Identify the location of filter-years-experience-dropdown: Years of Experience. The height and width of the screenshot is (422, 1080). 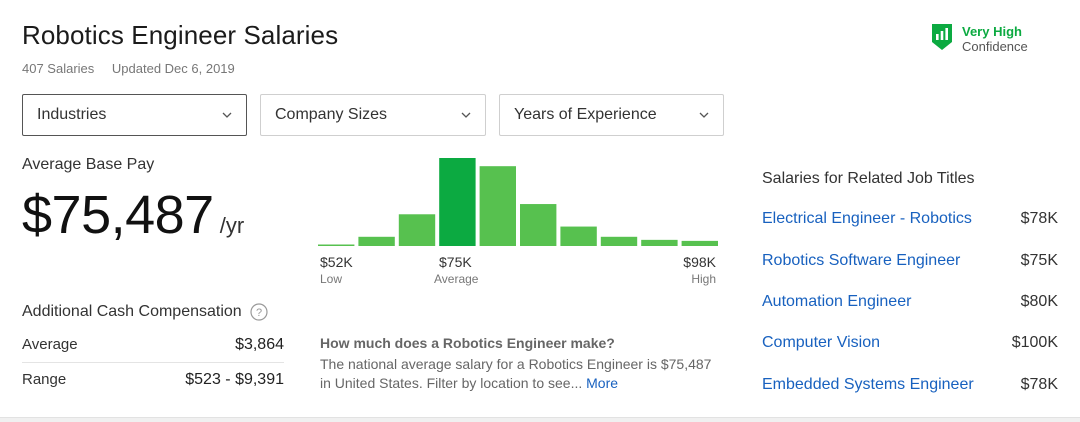
(611, 115).